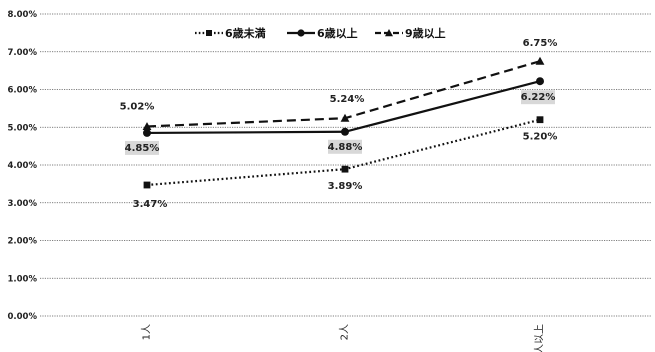 The height and width of the screenshot is (352, 655). I want to click on data-label: 5.24%, so click(347, 99).